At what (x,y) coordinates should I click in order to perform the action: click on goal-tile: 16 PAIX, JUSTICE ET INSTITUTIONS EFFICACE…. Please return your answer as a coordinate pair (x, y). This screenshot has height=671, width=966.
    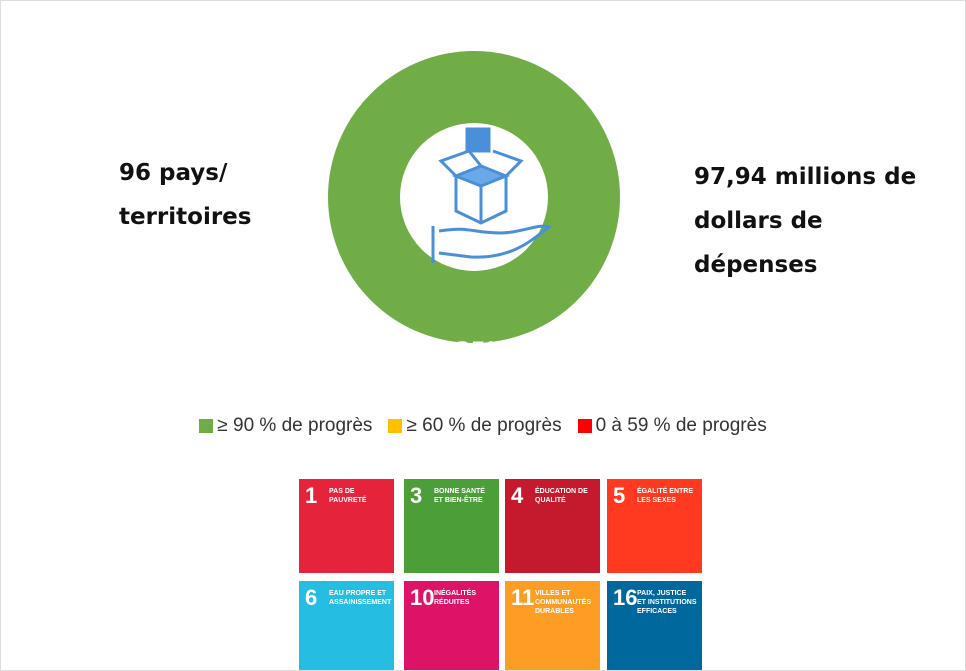
    Looking at the image, I should click on (654, 625).